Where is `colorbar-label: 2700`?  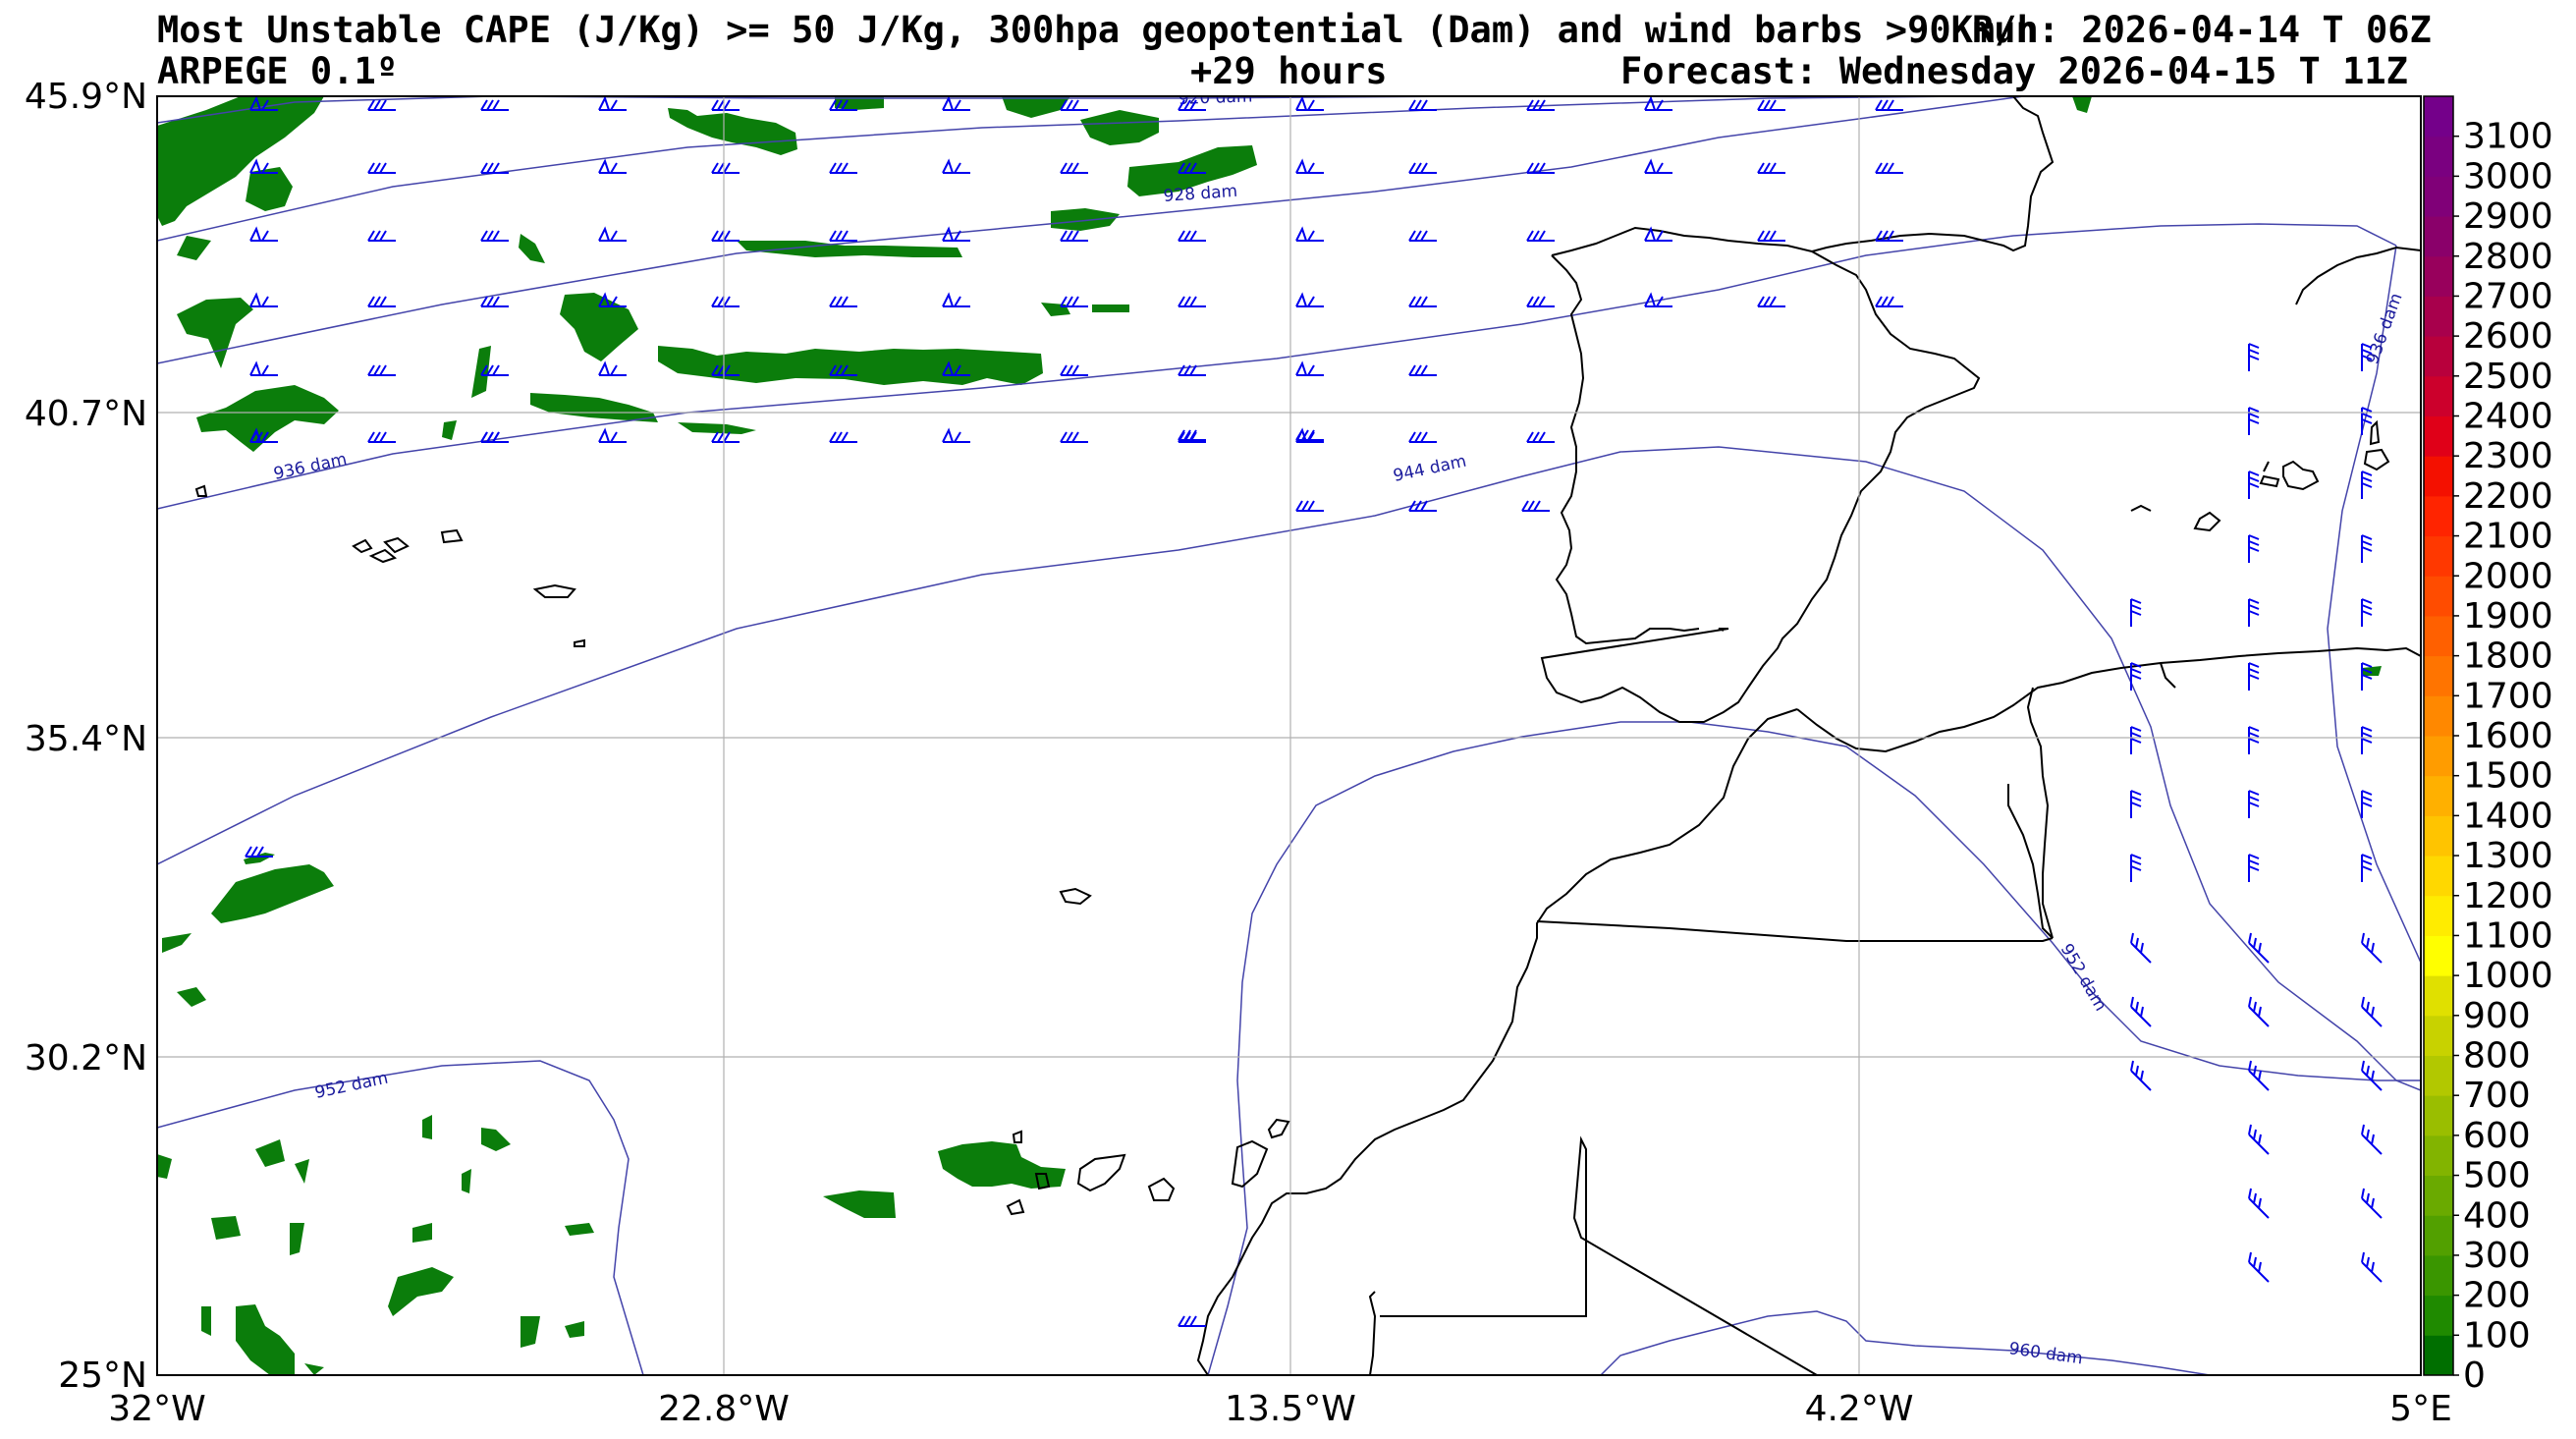
colorbar-label: 2700 is located at coordinates (2508, 296).